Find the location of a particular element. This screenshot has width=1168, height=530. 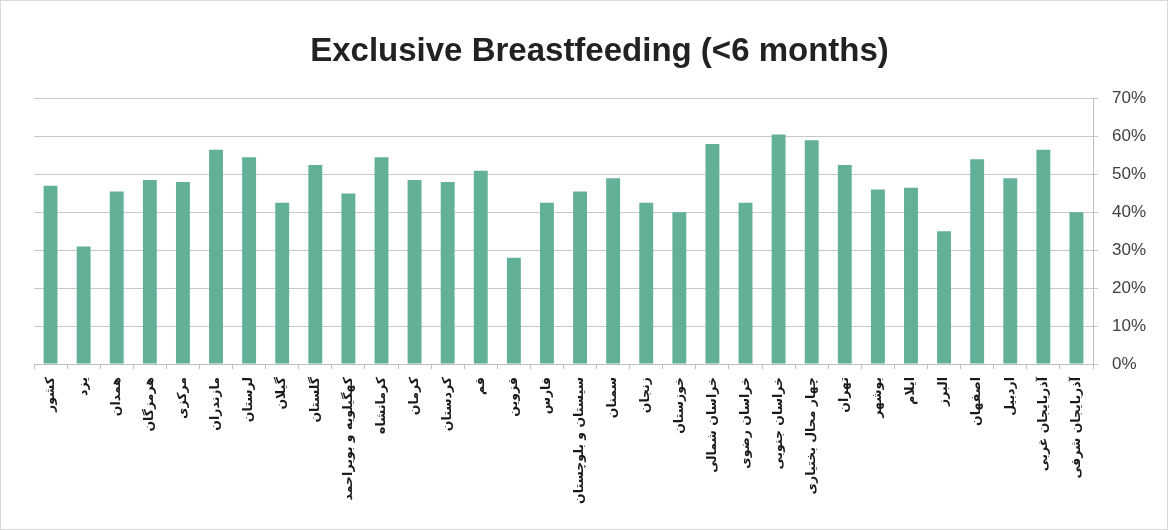

x-tick-label: اردبیل is located at coordinates (1009, 396).